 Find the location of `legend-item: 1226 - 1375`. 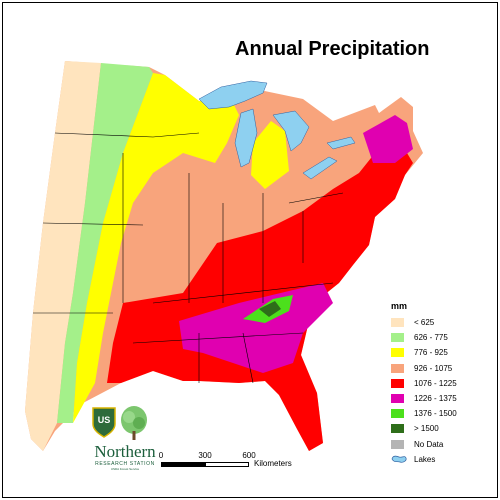

legend-item: 1226 - 1375 is located at coordinates (443, 398).